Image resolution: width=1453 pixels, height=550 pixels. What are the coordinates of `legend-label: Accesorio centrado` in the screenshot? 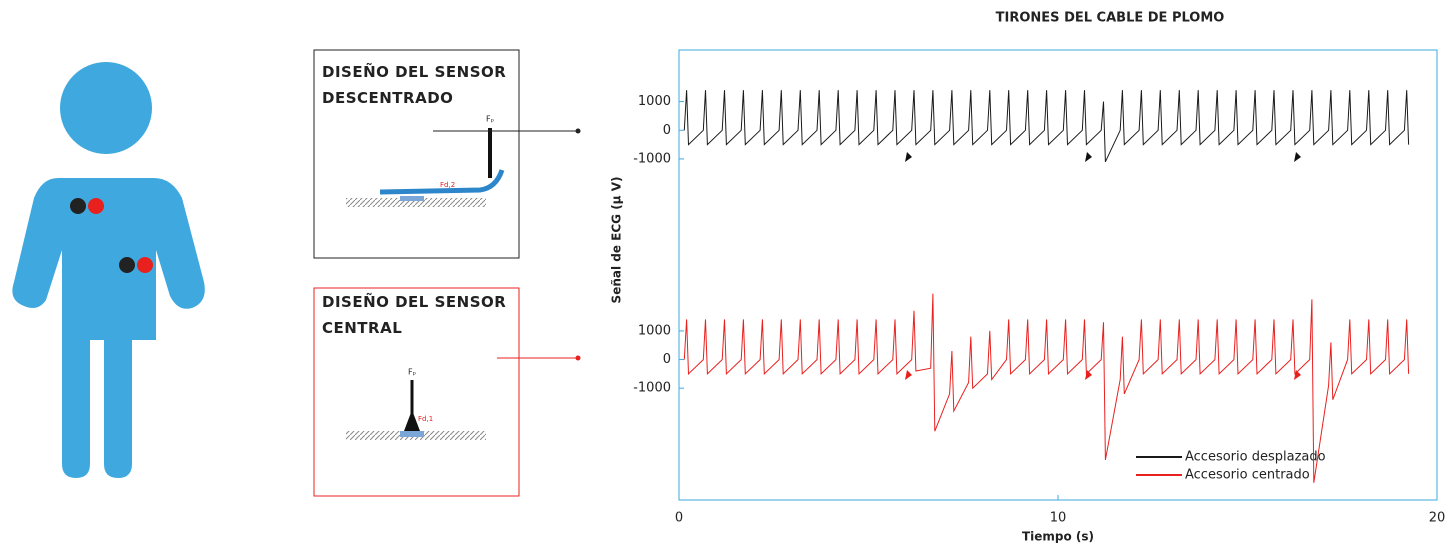 It's located at (1247, 475).